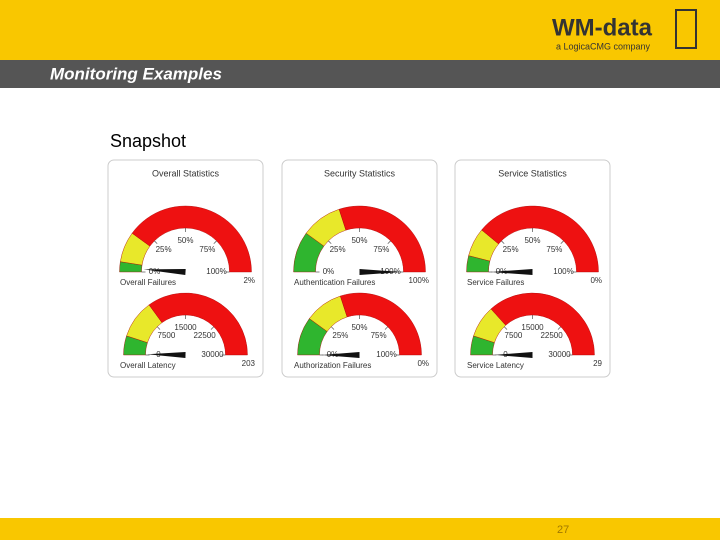 The height and width of the screenshot is (540, 720). What do you see at coordinates (249, 363) in the screenshot?
I see `gauge-value: 203` at bounding box center [249, 363].